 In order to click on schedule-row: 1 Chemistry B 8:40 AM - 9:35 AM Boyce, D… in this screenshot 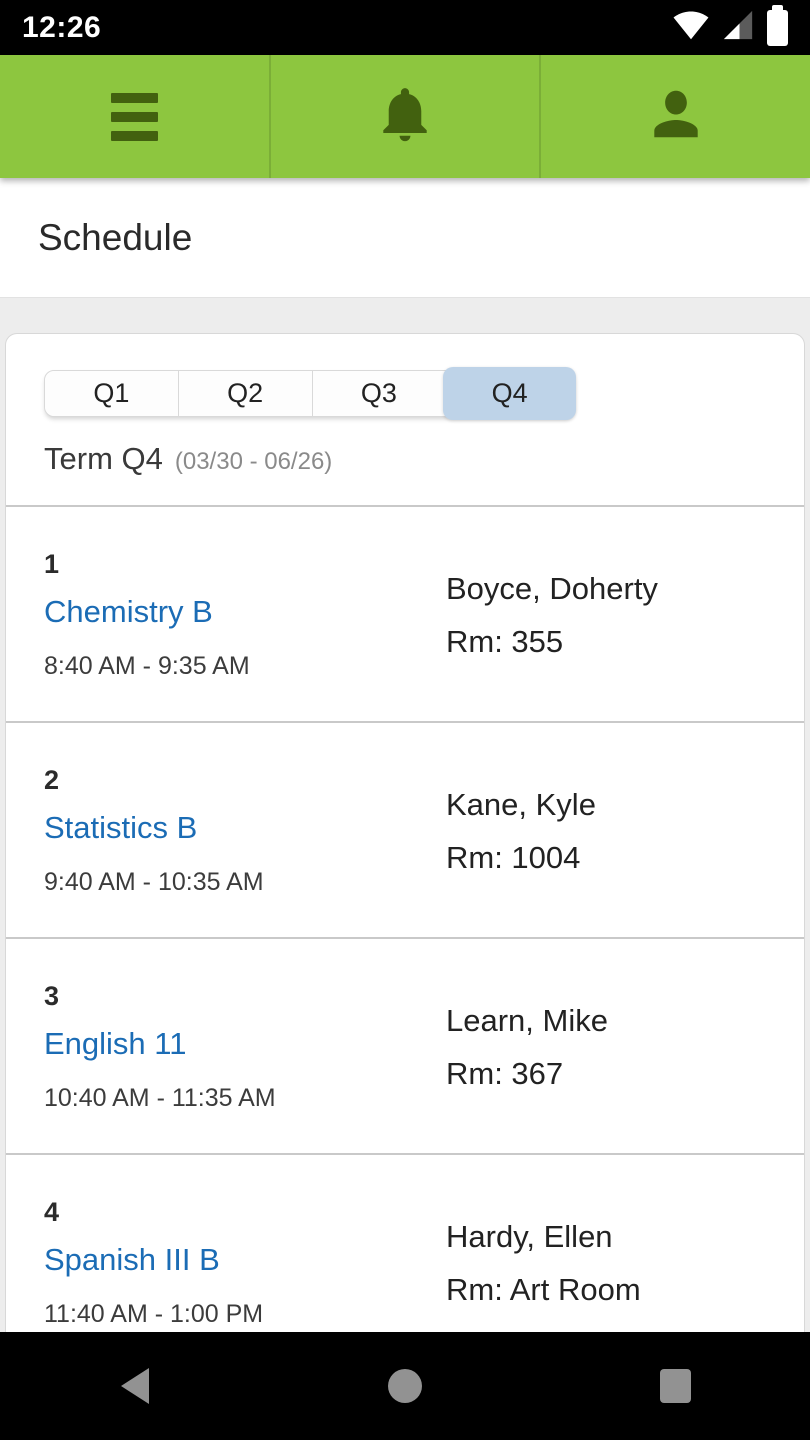, I will do `click(405, 614)`.